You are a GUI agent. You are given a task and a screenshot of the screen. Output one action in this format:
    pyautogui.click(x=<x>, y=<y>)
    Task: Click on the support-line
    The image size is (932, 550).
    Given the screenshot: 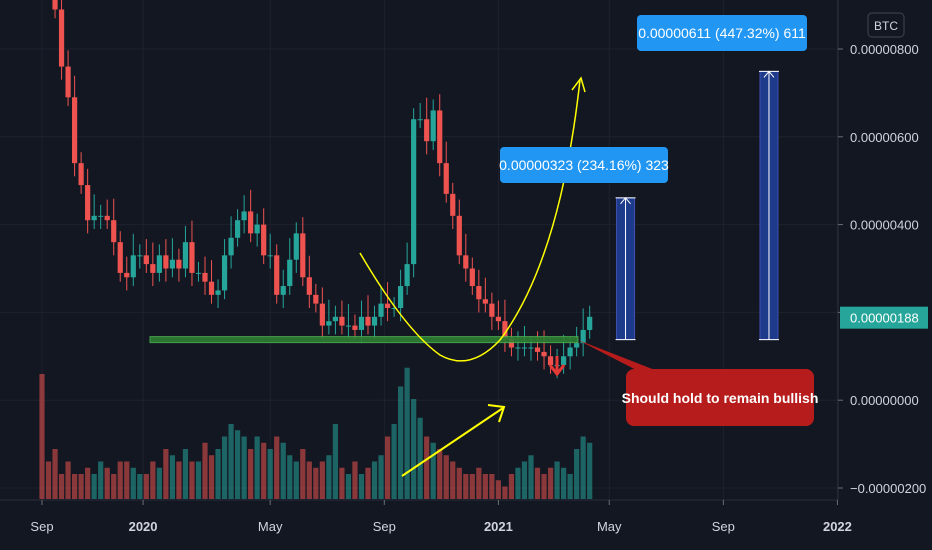 What is the action you would take?
    pyautogui.click(x=364, y=340)
    